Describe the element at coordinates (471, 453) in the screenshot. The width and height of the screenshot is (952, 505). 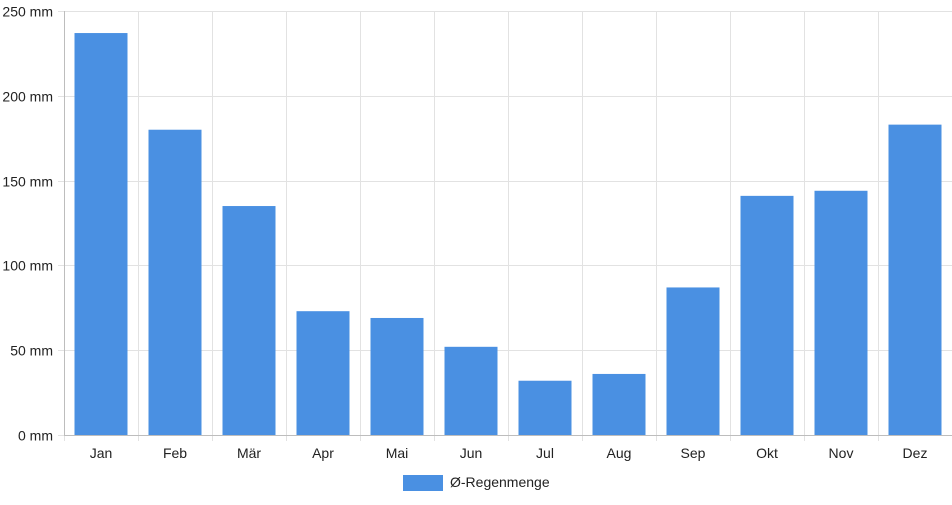
I see `x-tick-label: Jun` at that location.